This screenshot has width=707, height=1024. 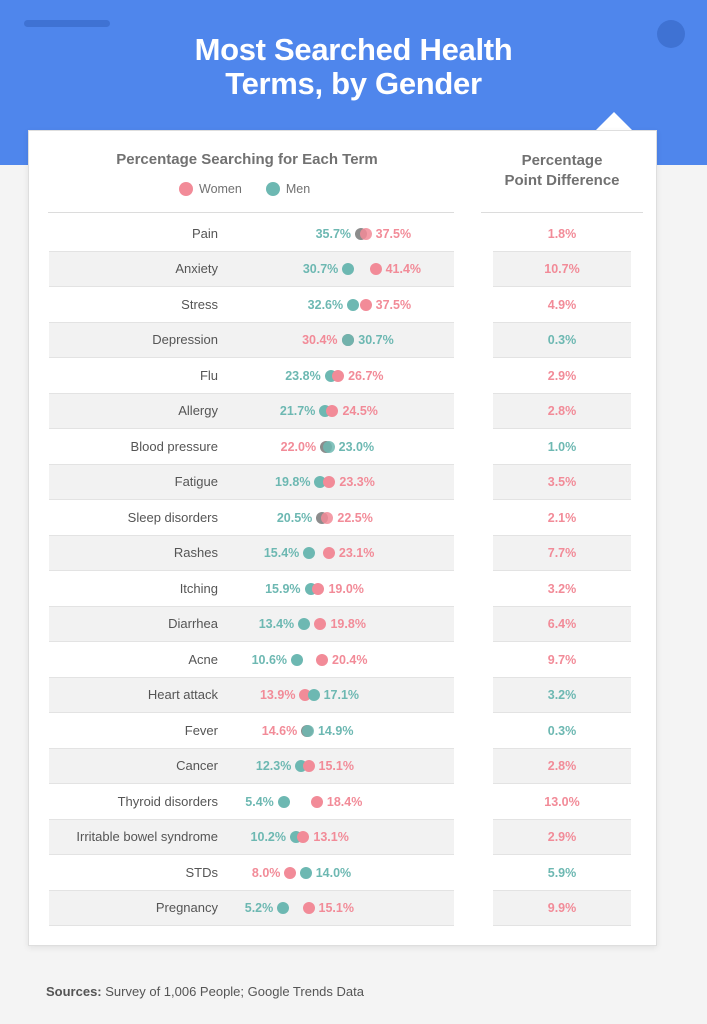 I want to click on term-label: Thyroid disorders, so click(x=167, y=801).